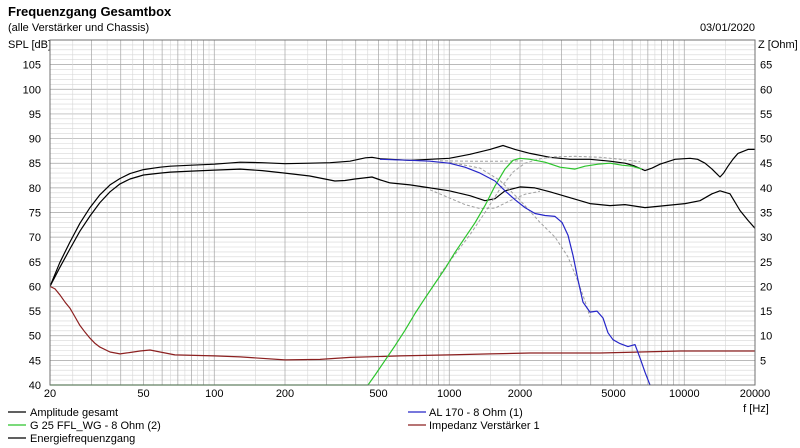 The image size is (800, 448). What do you see at coordinates (476, 413) in the screenshot?
I see `legend-label: AL 170 - 8 Ohm (1)` at bounding box center [476, 413].